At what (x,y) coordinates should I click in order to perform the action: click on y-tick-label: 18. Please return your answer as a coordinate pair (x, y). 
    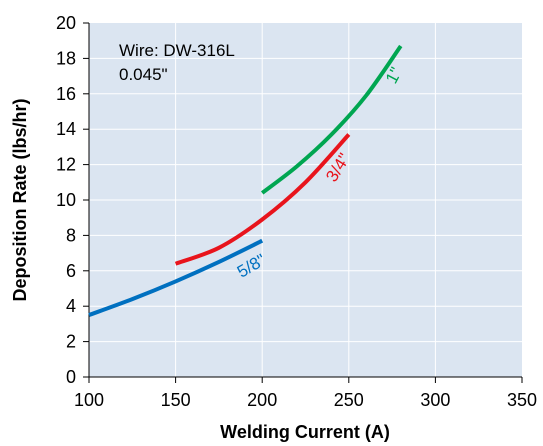
    Looking at the image, I should click on (66, 58).